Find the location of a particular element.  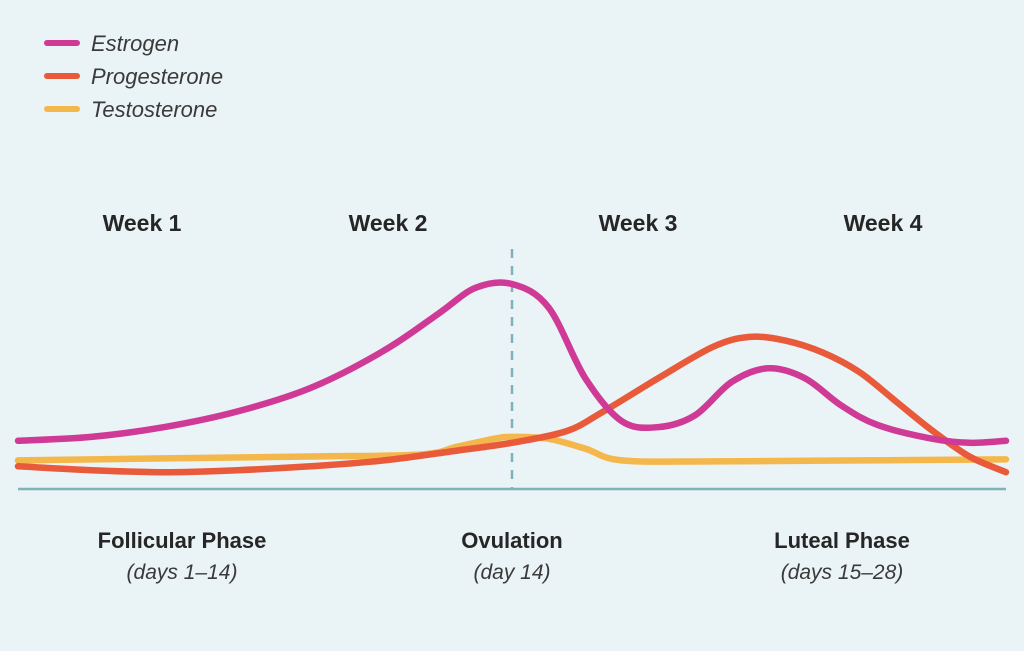

phase-label-ovulation: Ovulation is located at coordinates (511, 540).